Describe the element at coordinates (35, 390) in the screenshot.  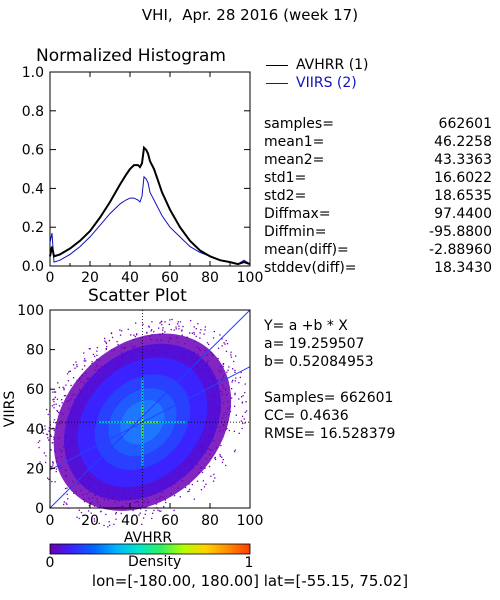
I see `scatter-ytick-label: 60` at that location.